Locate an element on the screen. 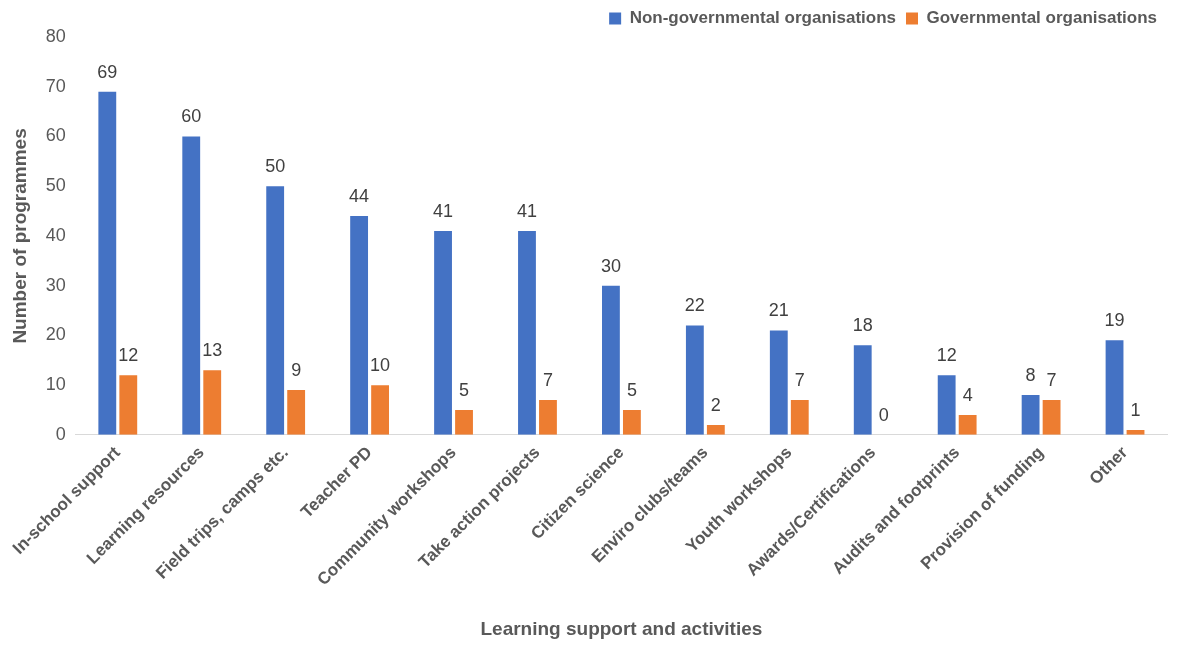 The height and width of the screenshot is (650, 1177). y-tick-label: 70 is located at coordinates (55, 85).